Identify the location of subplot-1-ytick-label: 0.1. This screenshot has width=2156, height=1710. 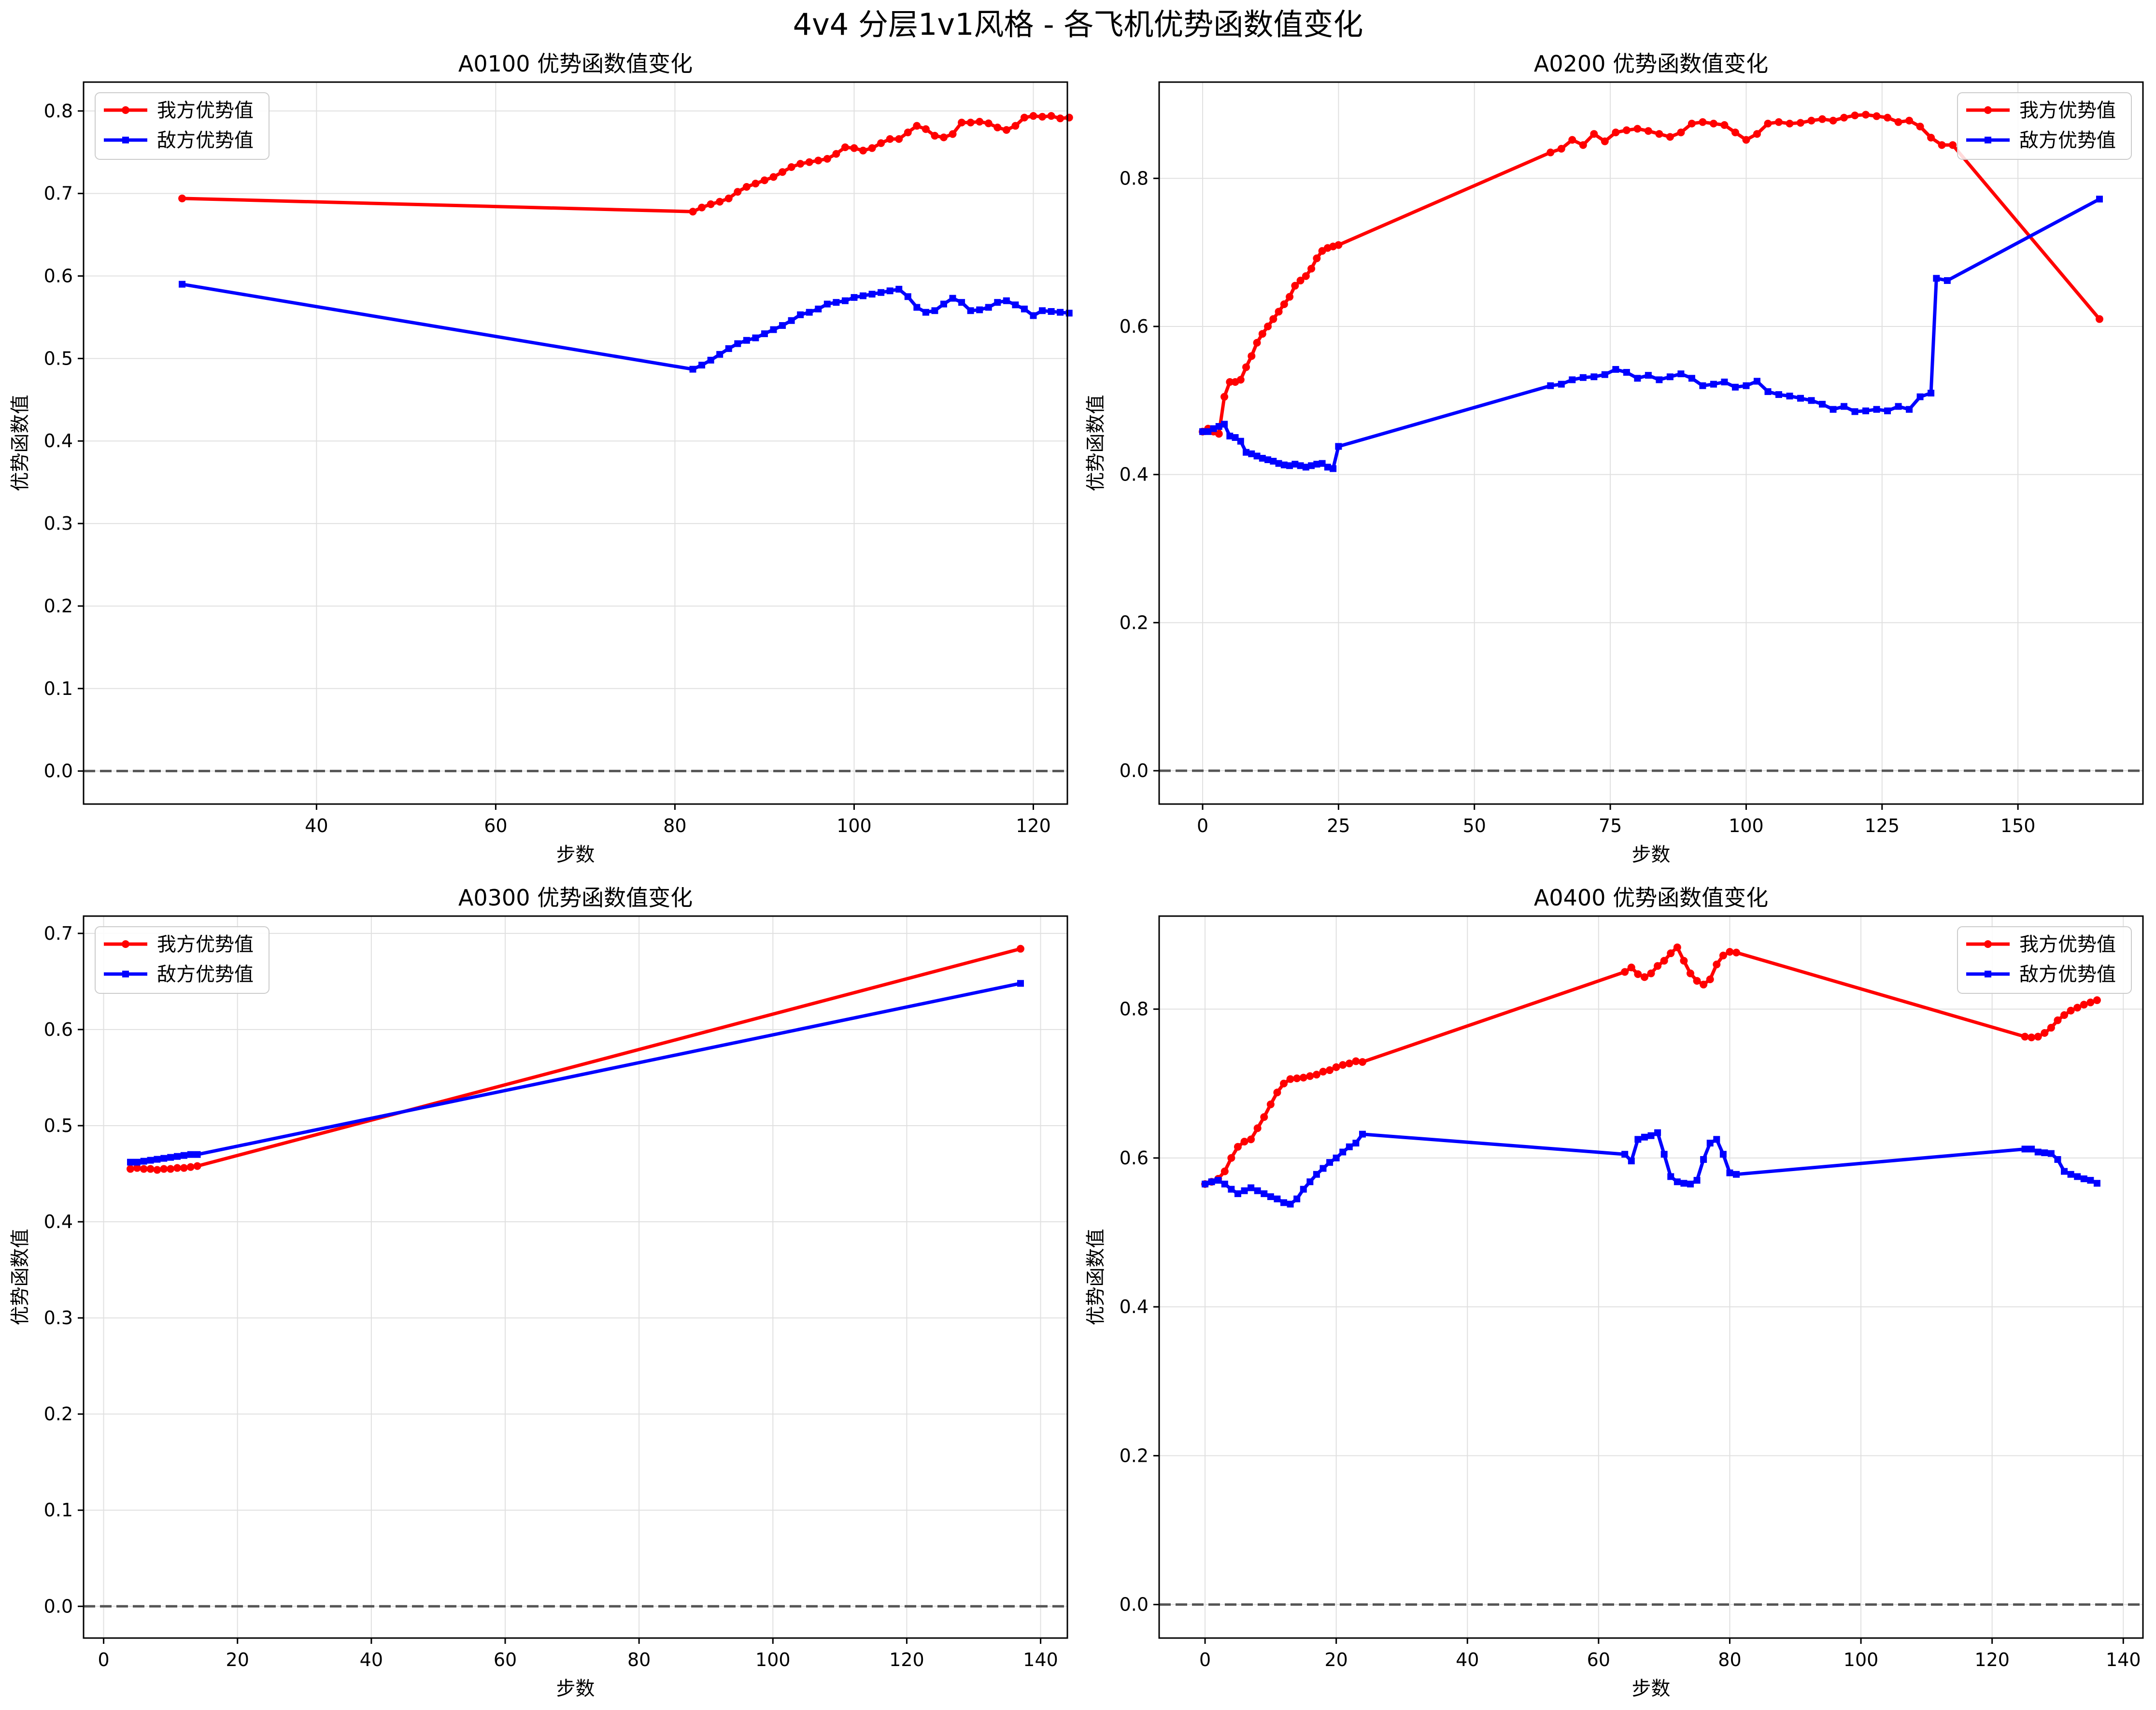
(58, 688).